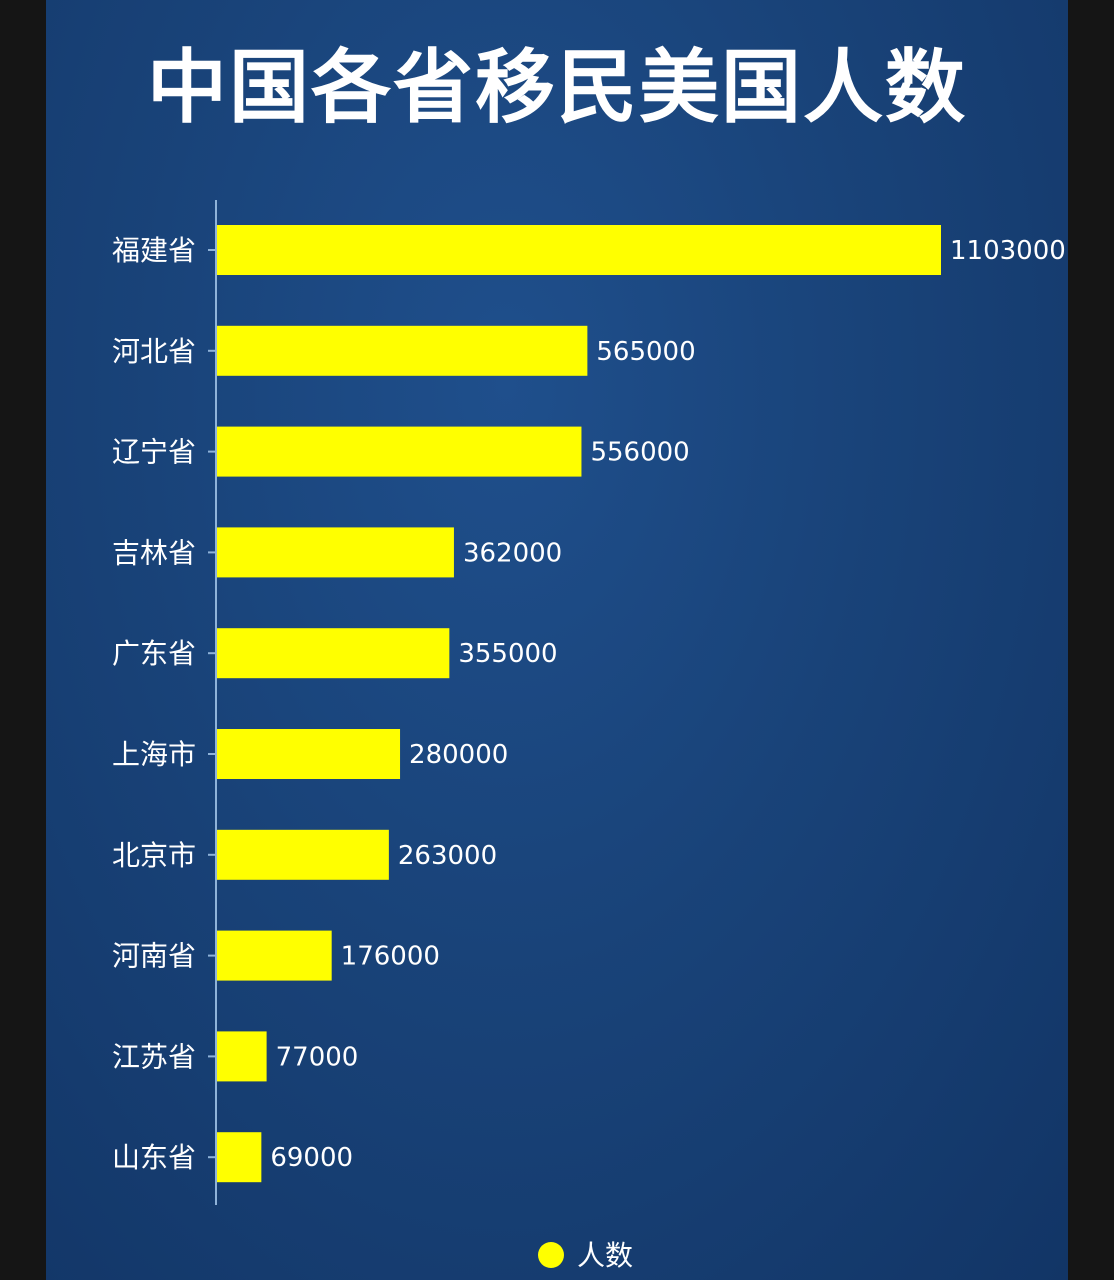 This screenshot has height=1280, width=1114. Describe the element at coordinates (390, 957) in the screenshot. I see `value-label: 176000` at that location.